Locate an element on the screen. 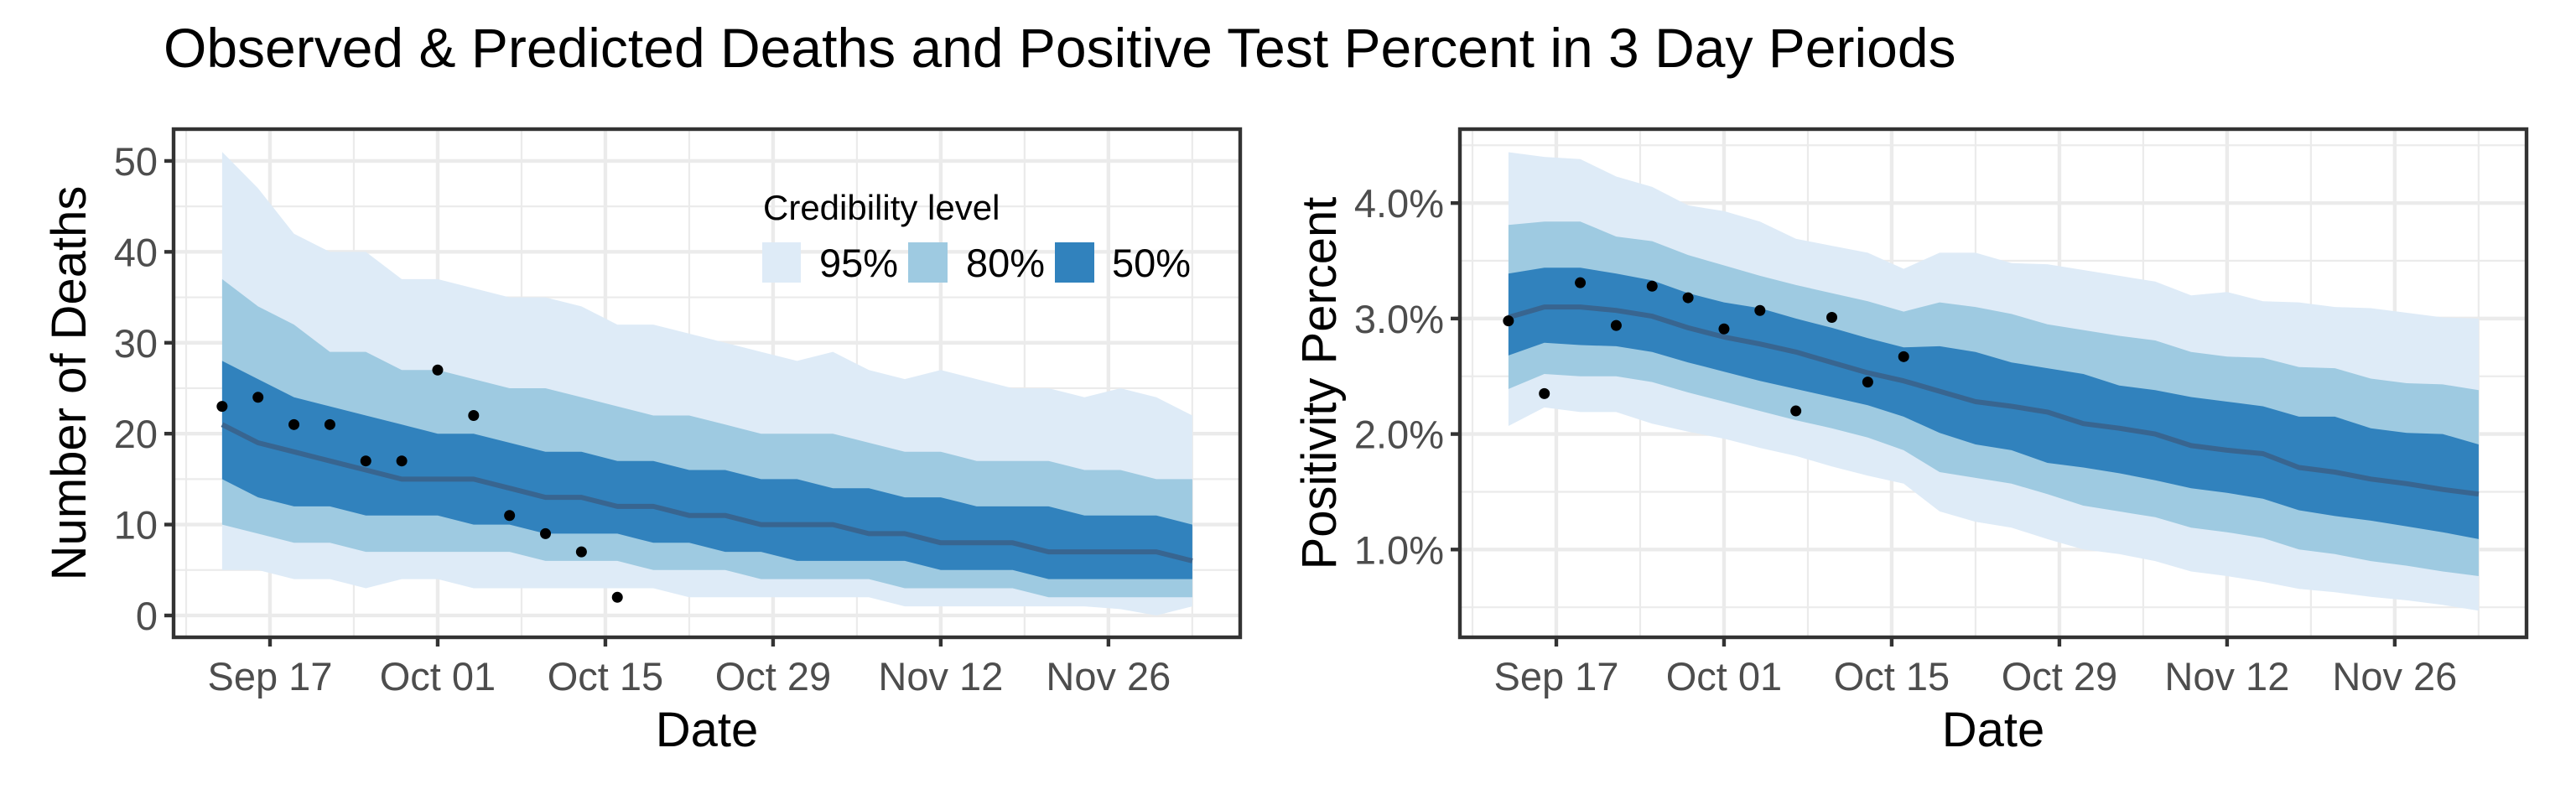 The height and width of the screenshot is (805, 2576). legend-label-95: 95% is located at coordinates (858, 263).